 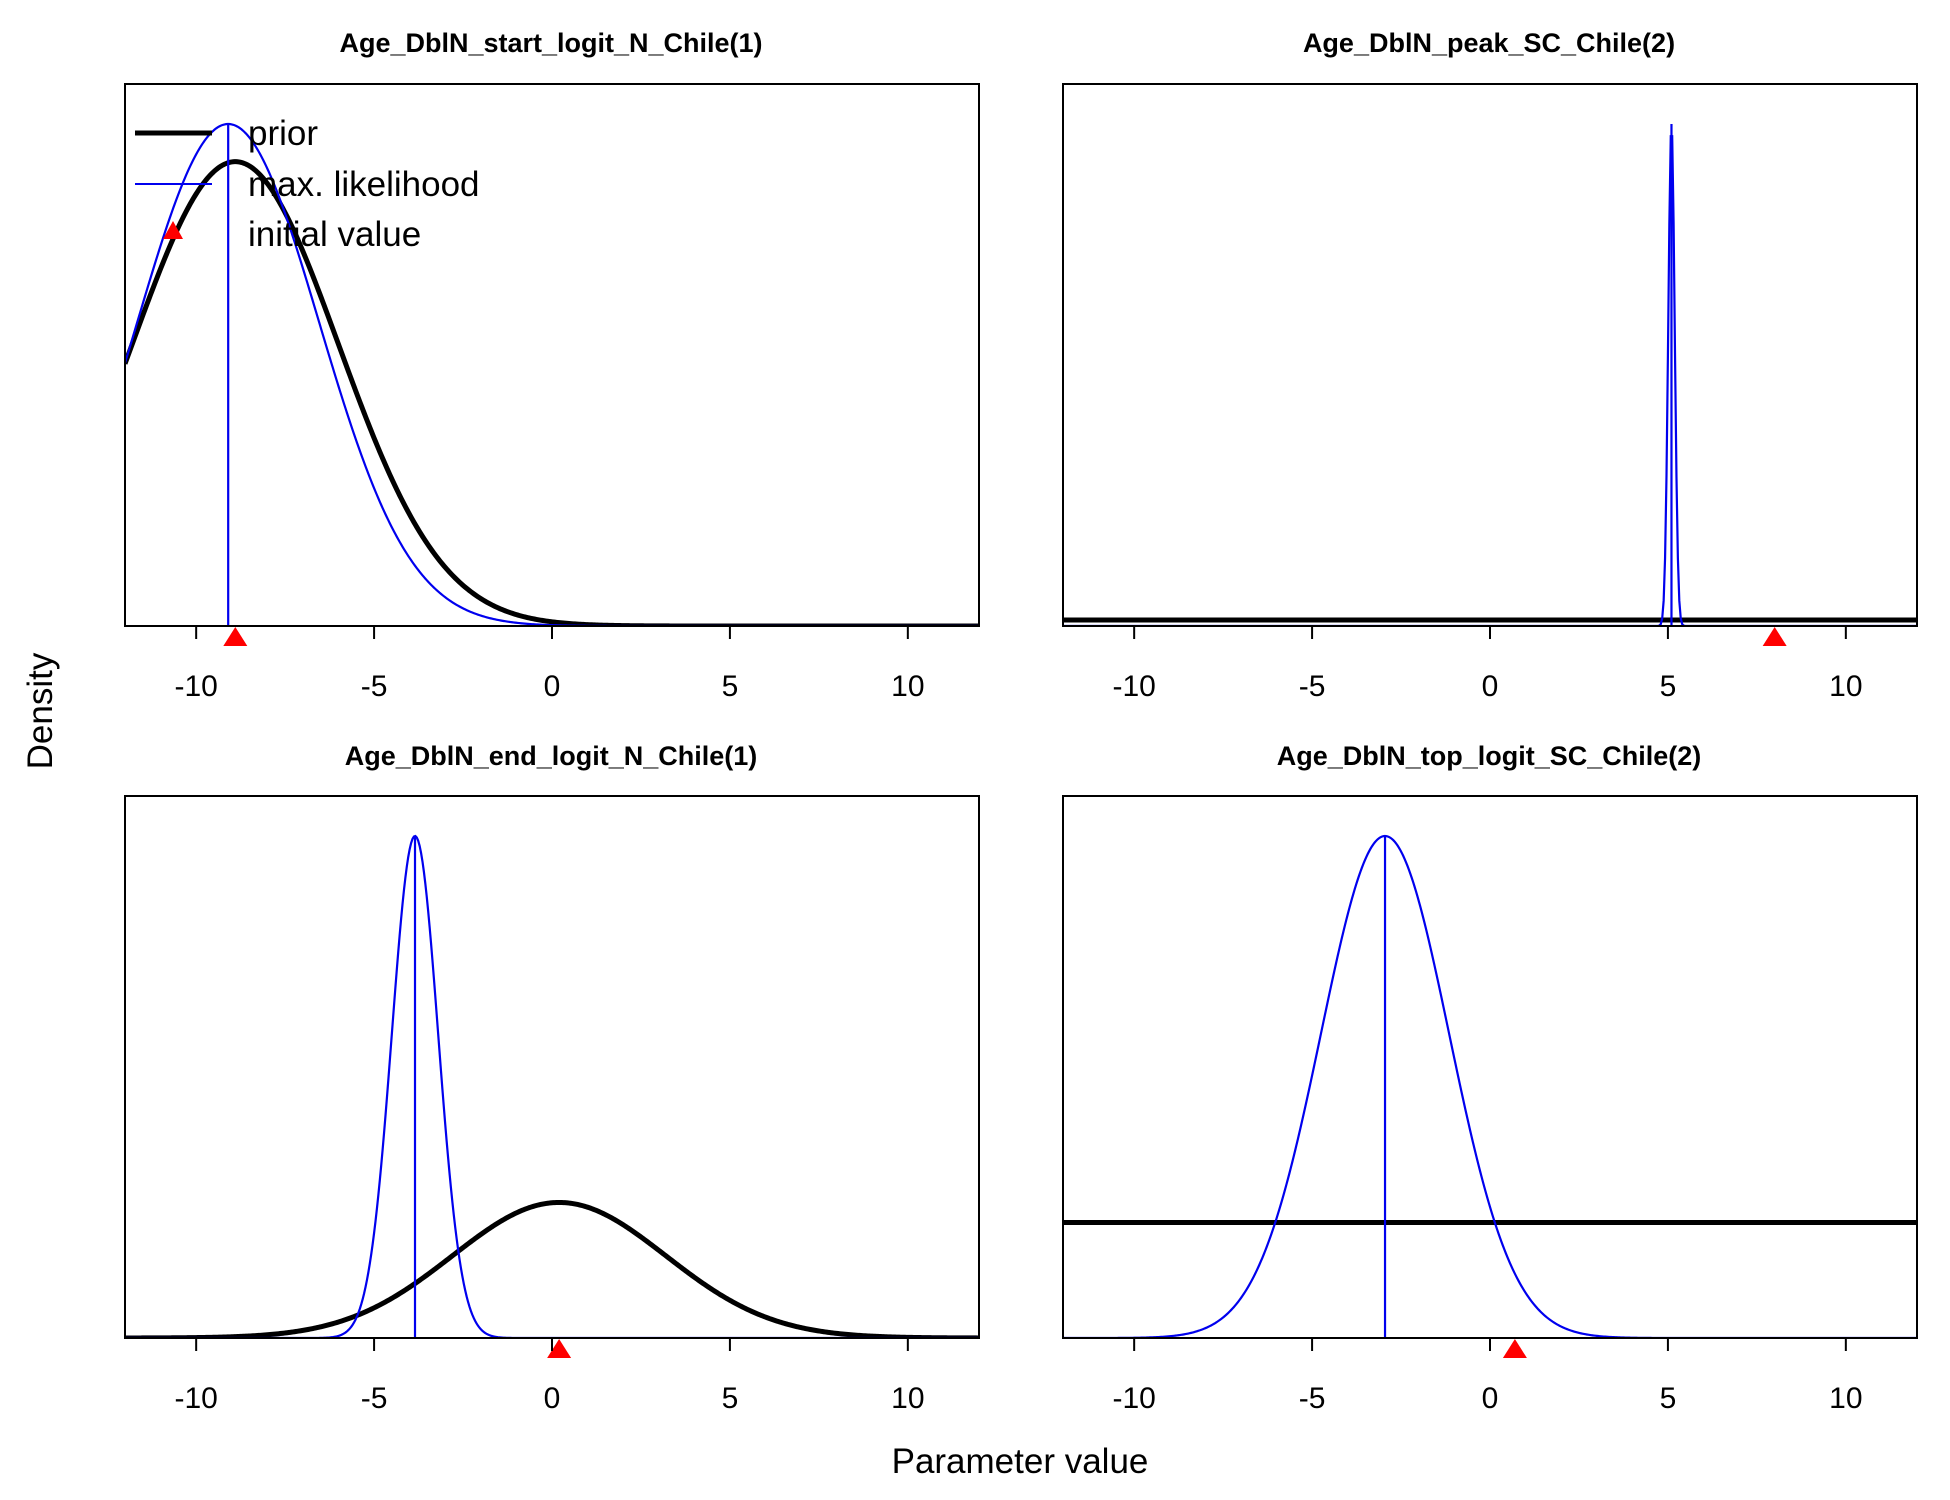 What do you see at coordinates (1490, 1398) in the screenshot?
I see `panel-4-x-tick-label: 0` at bounding box center [1490, 1398].